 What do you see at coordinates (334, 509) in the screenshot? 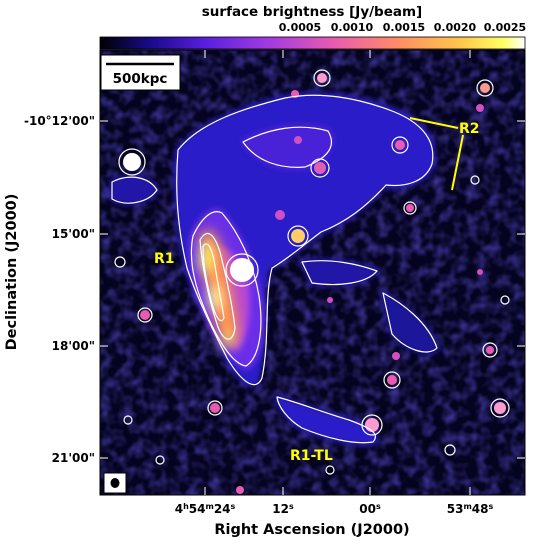
I see `x-tick-labels: 4h54m24s 12s 00s 53m48s` at bounding box center [334, 509].